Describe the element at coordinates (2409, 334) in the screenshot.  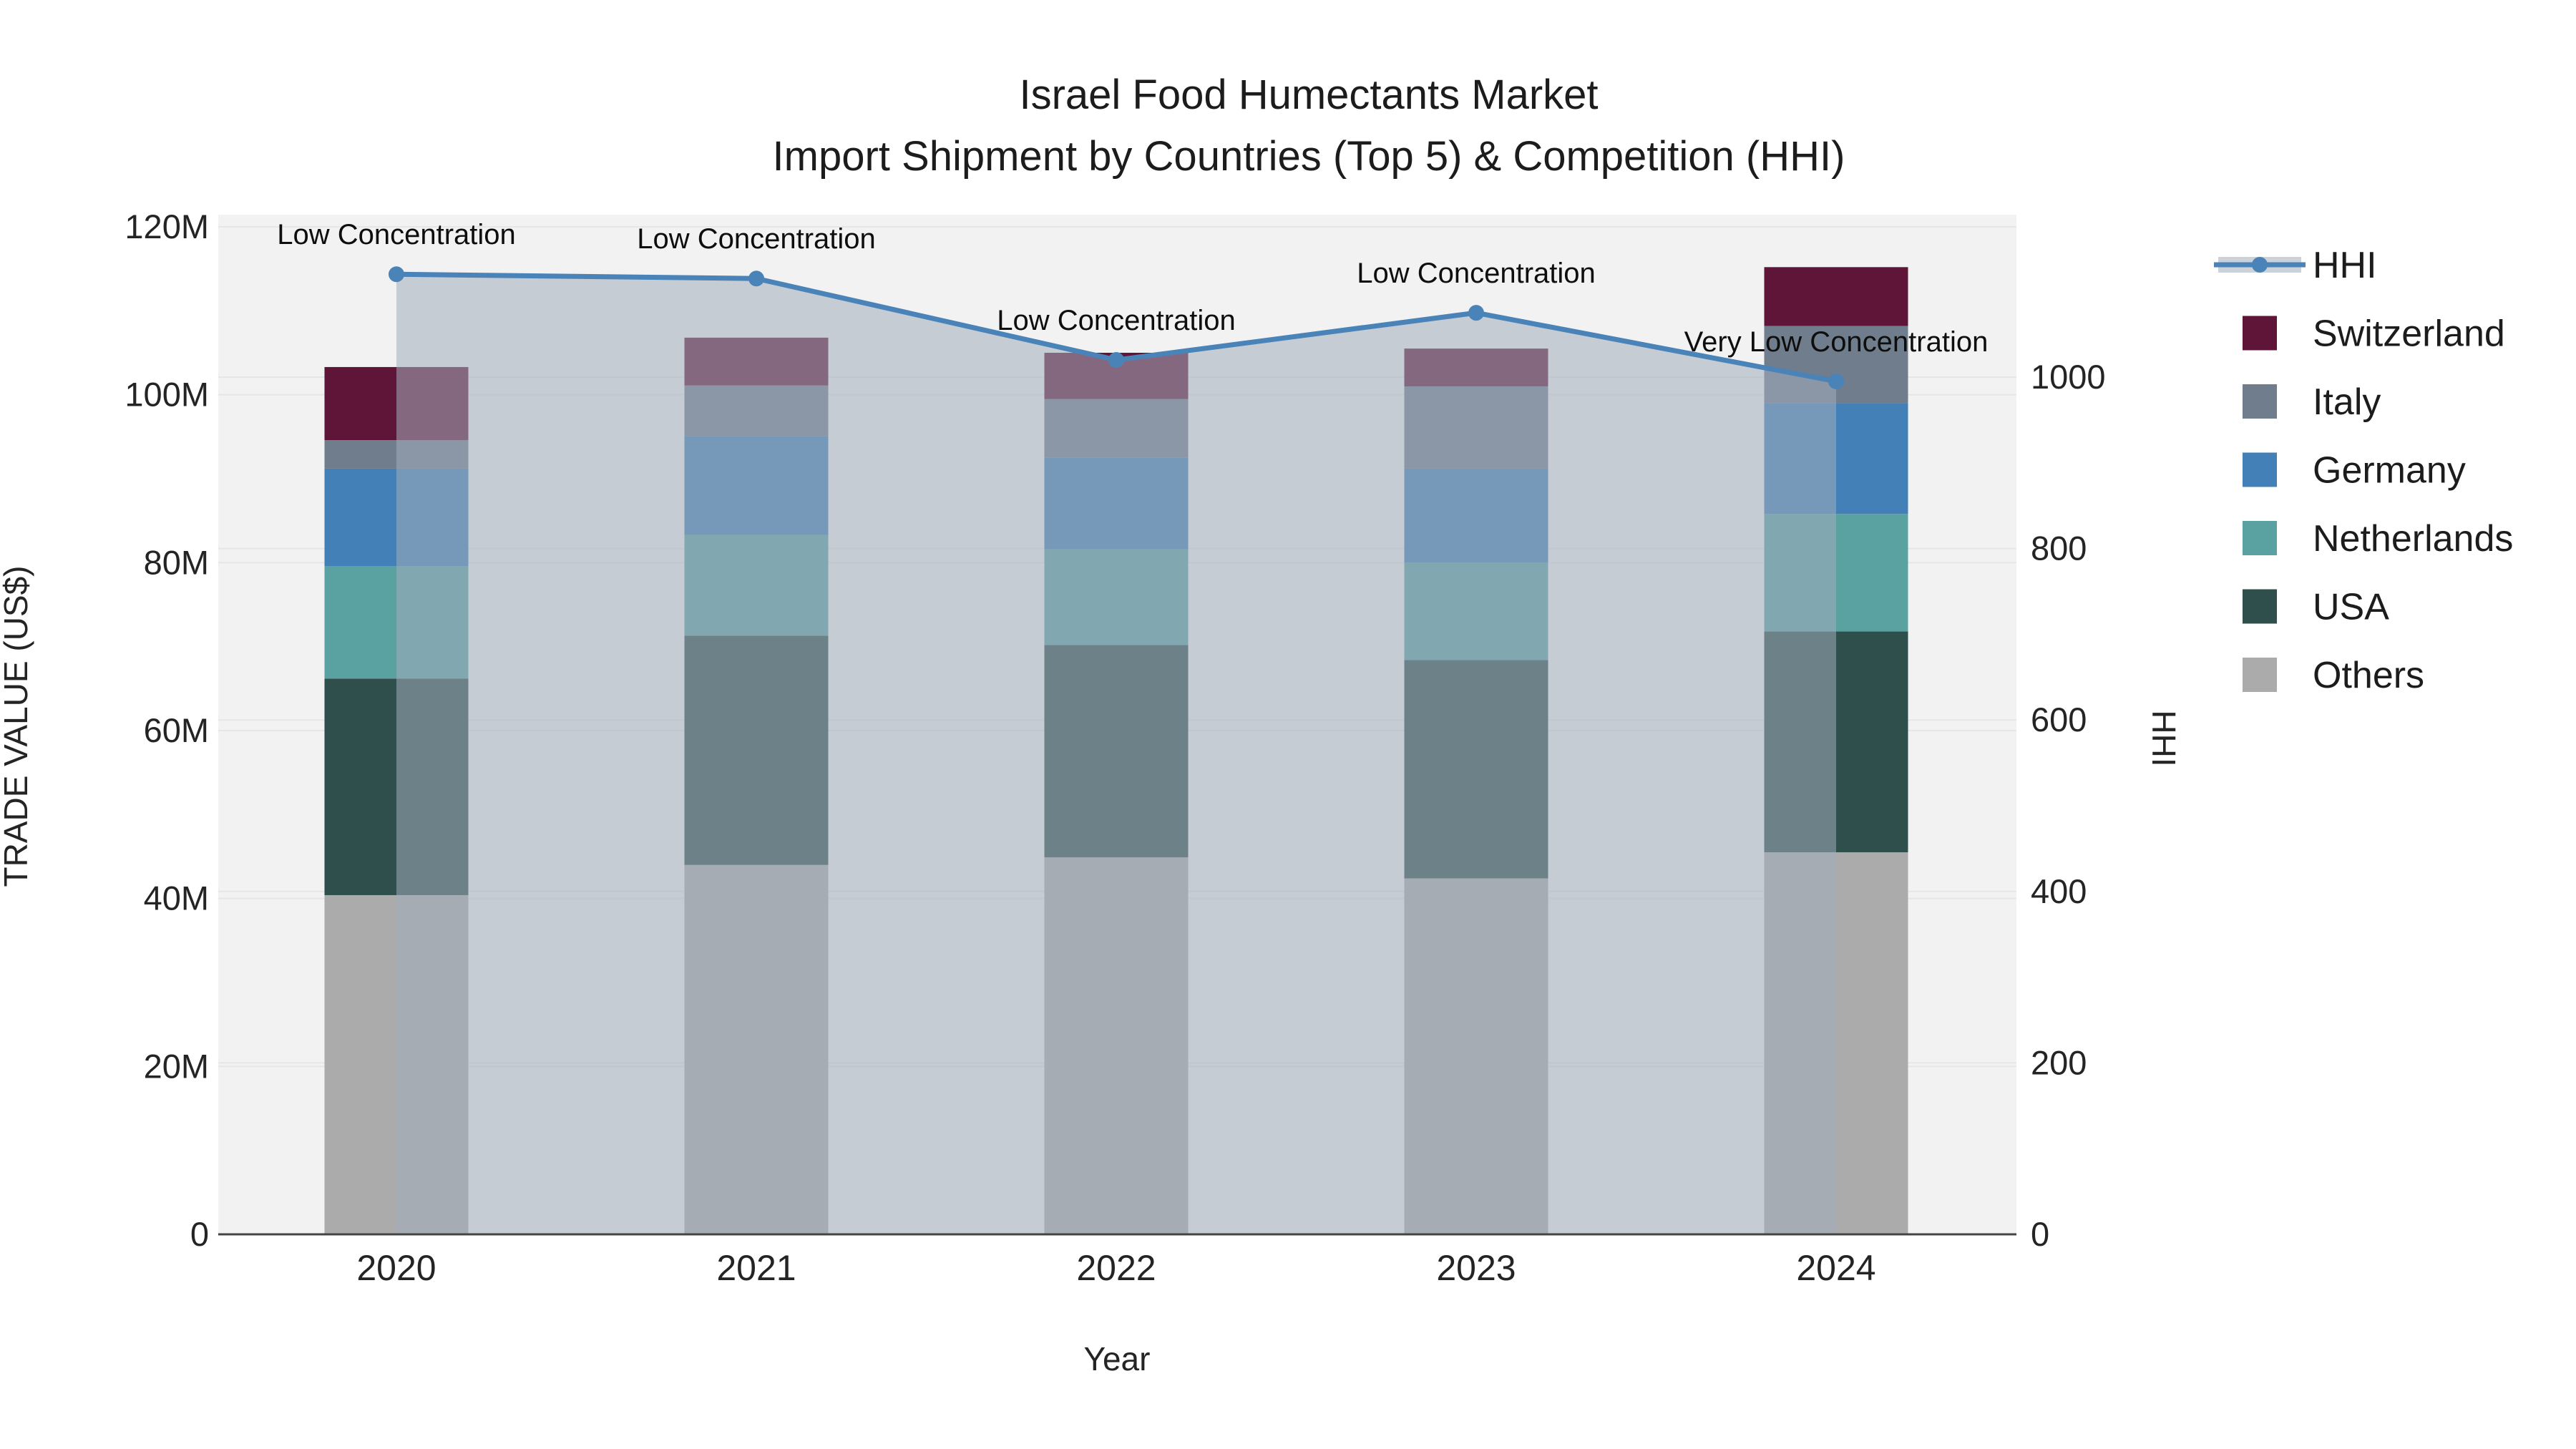
I see `legend-label-switzerland: Switzerland` at that location.